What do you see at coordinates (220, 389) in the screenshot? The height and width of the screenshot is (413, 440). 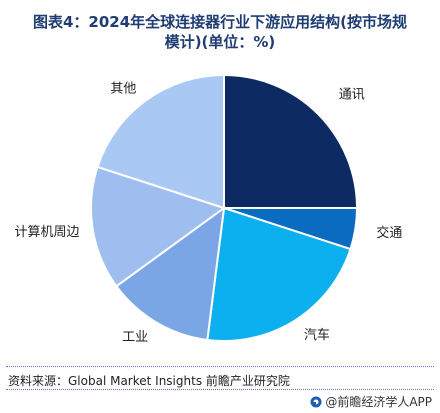 I see `footer-divider-bottom` at bounding box center [220, 389].